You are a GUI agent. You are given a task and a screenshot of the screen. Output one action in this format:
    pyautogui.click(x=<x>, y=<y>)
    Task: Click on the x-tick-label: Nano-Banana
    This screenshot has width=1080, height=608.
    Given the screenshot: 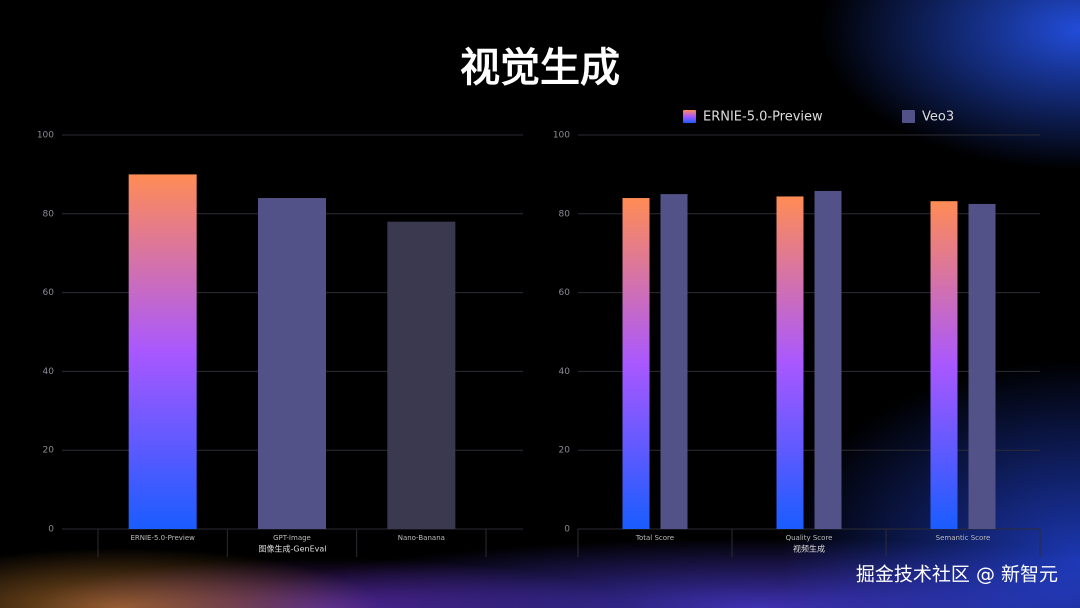 What is the action you would take?
    pyautogui.click(x=421, y=538)
    